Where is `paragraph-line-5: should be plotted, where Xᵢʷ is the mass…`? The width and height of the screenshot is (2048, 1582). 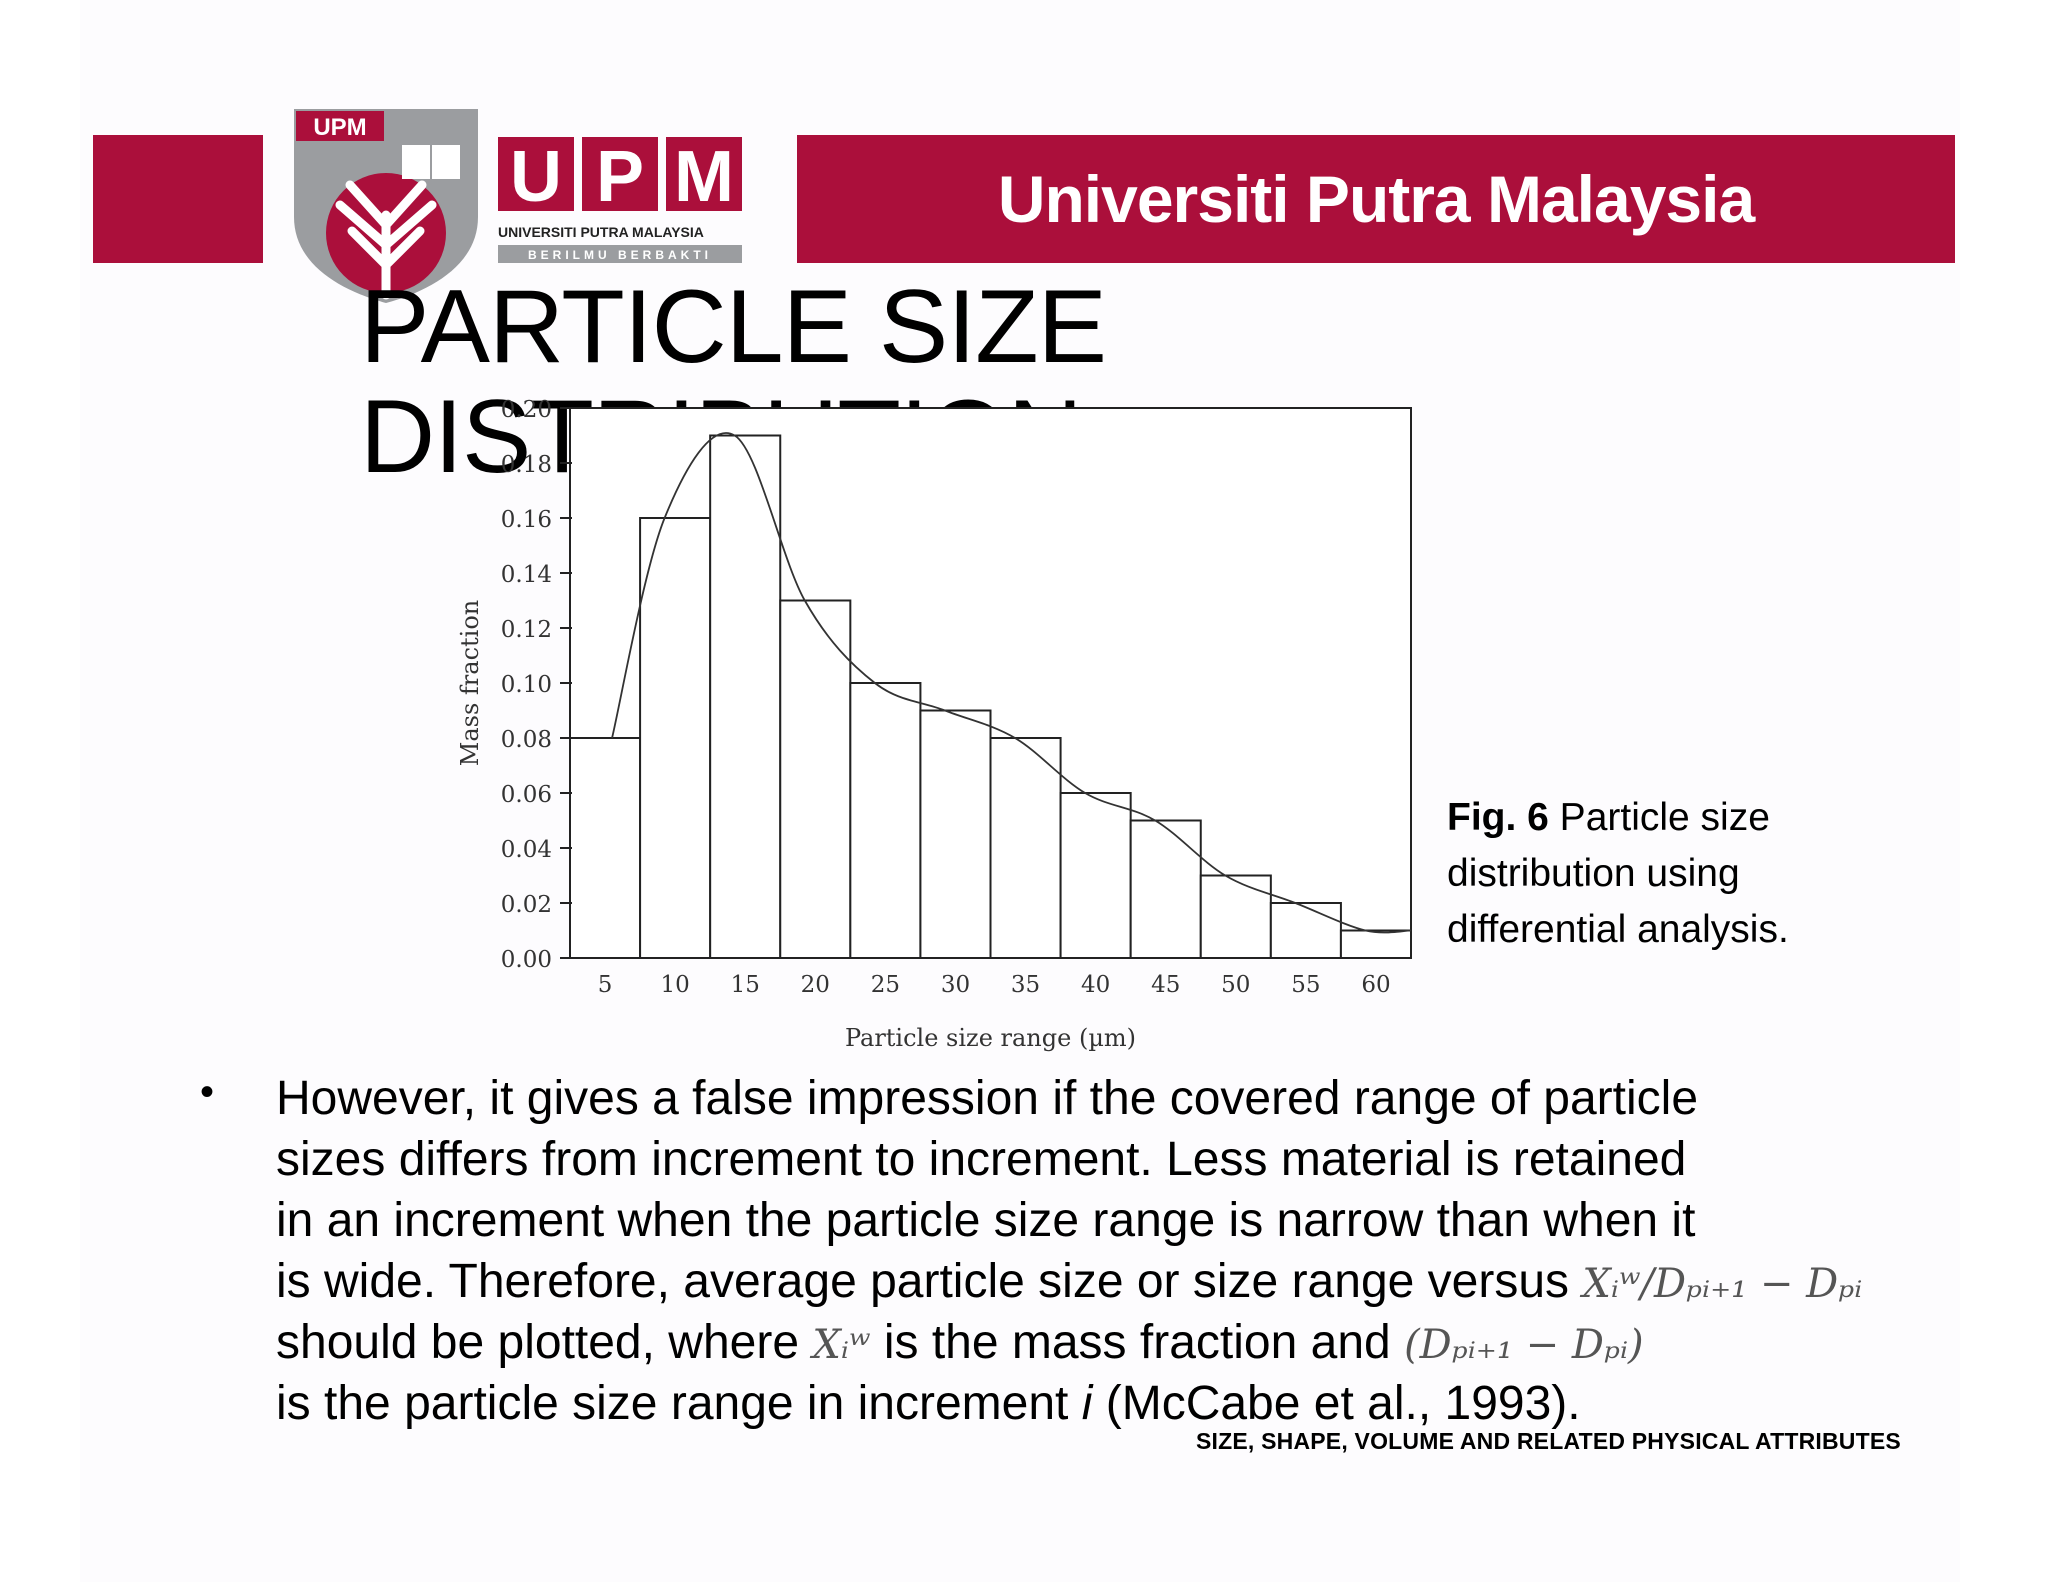 paragraph-line-5: should be plotted, where Xᵢʷ is the mass… is located at coordinates (1076, 1342).